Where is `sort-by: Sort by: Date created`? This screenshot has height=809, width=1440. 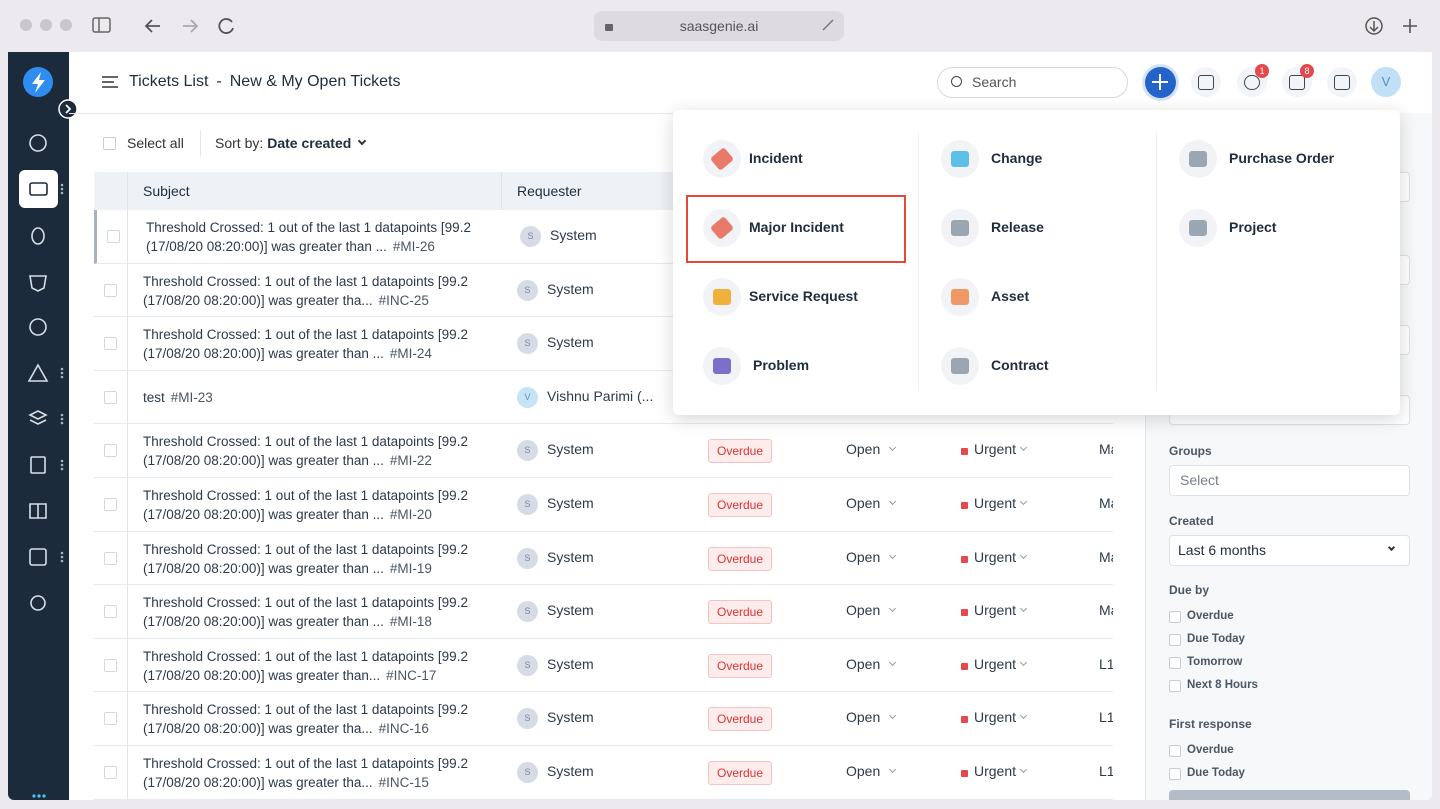 sort-by: Sort by: Date created is located at coordinates (291, 143).